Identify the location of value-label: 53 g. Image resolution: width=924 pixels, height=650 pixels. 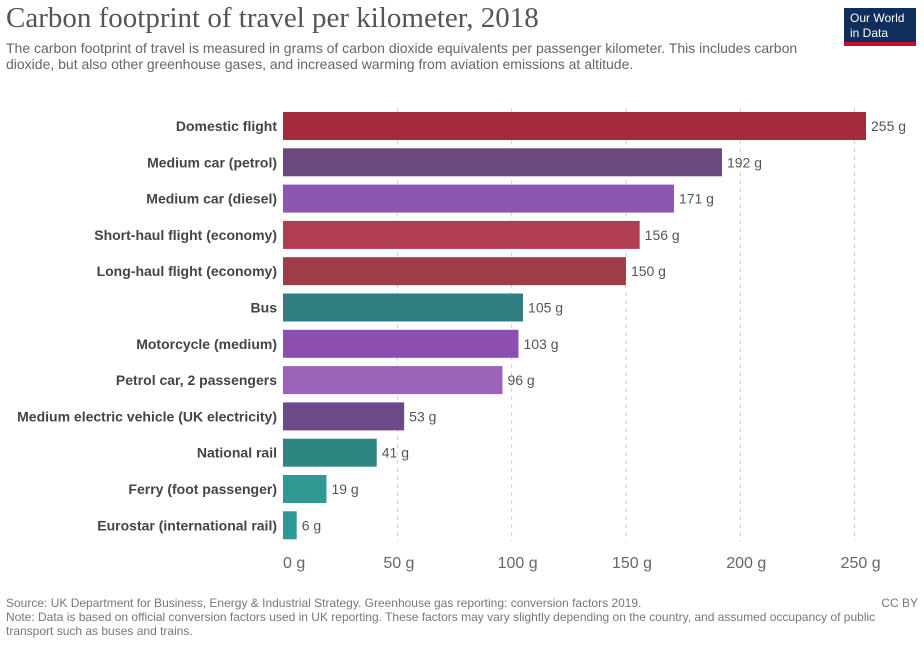
(422, 416).